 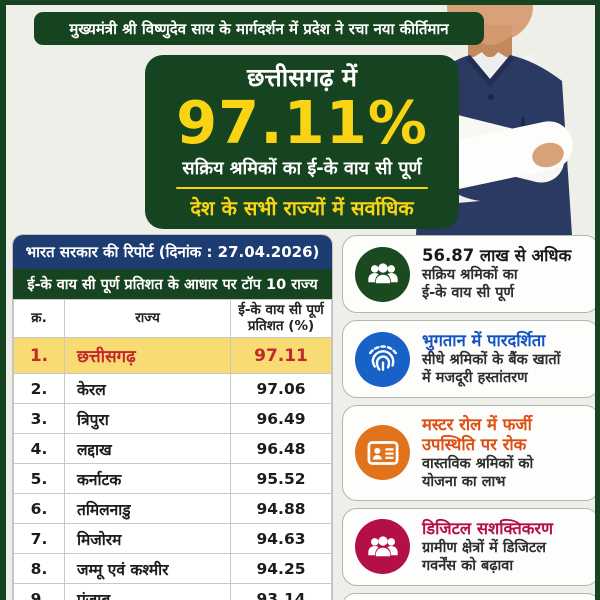 I want to click on card-line: ग्रामीण क्षेत्रों में डिजिटल, so click(x=484, y=547).